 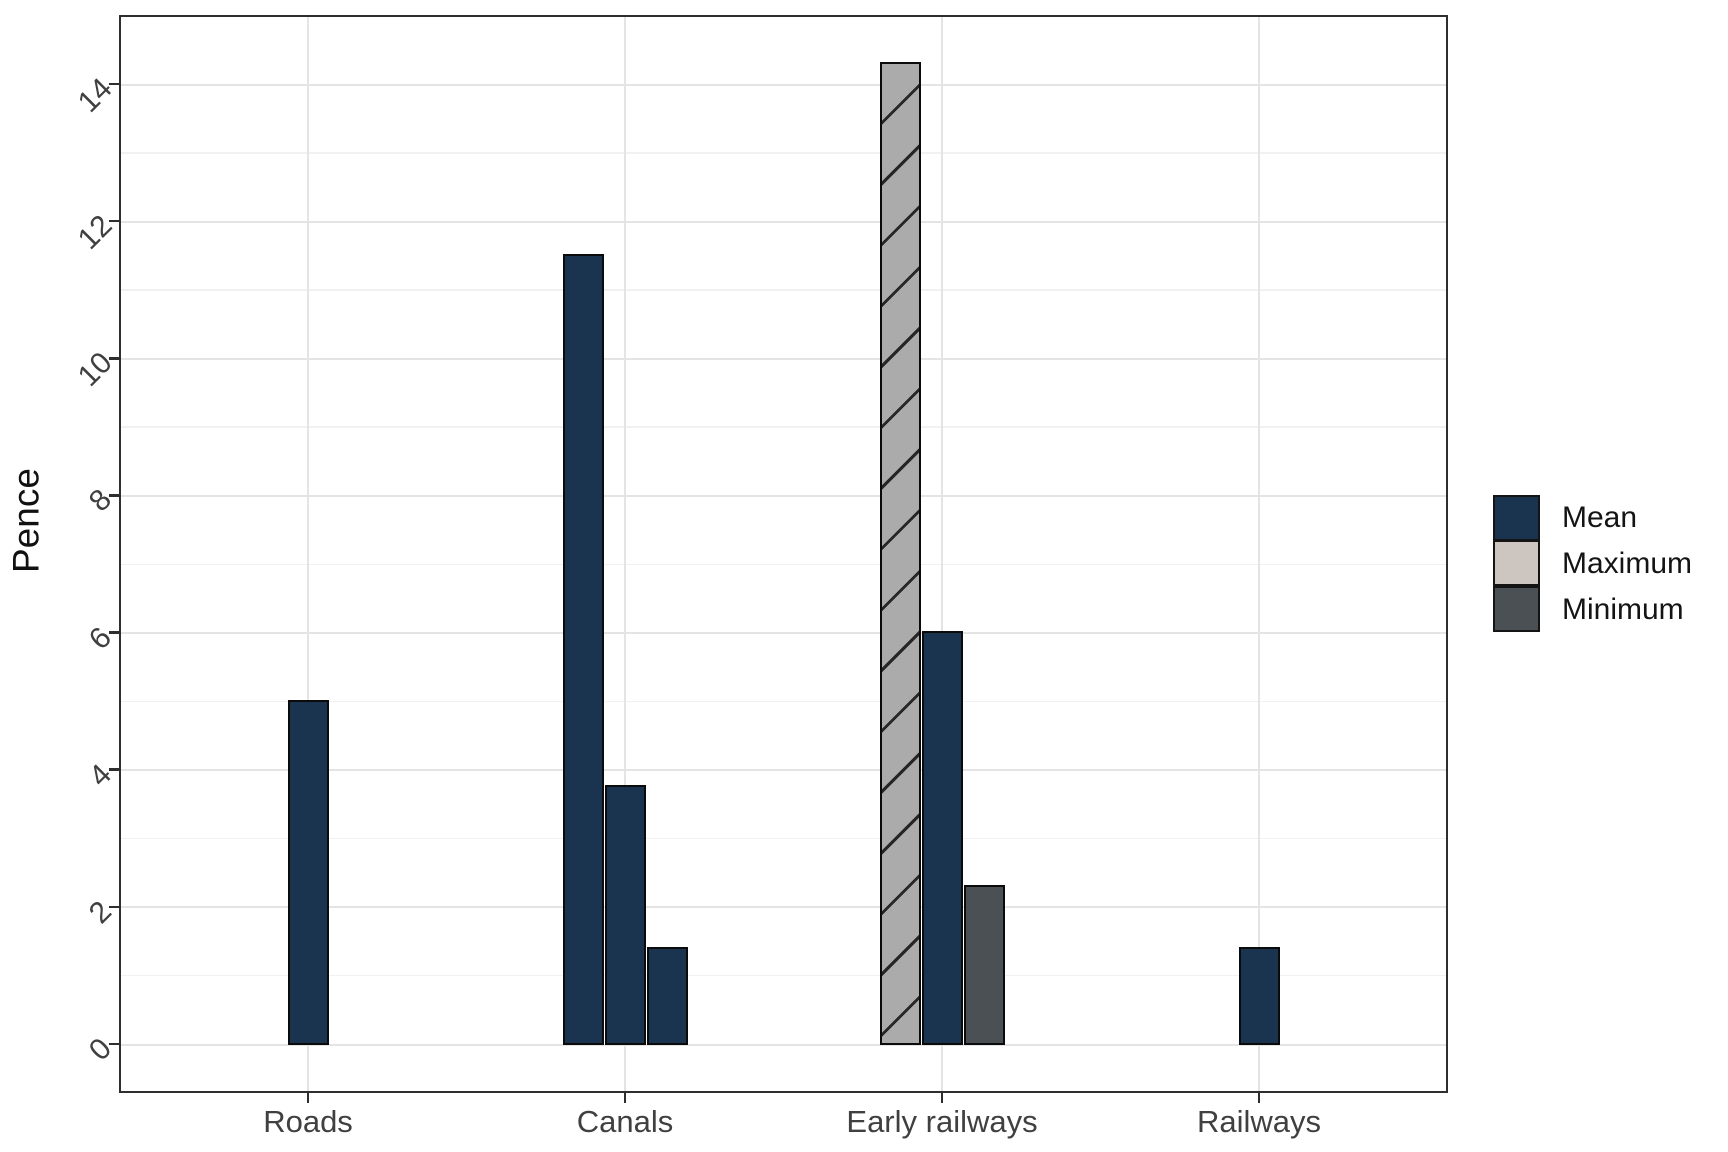 What do you see at coordinates (942, 1121) in the screenshot?
I see `x-tick-label-early-railways: Early railways` at bounding box center [942, 1121].